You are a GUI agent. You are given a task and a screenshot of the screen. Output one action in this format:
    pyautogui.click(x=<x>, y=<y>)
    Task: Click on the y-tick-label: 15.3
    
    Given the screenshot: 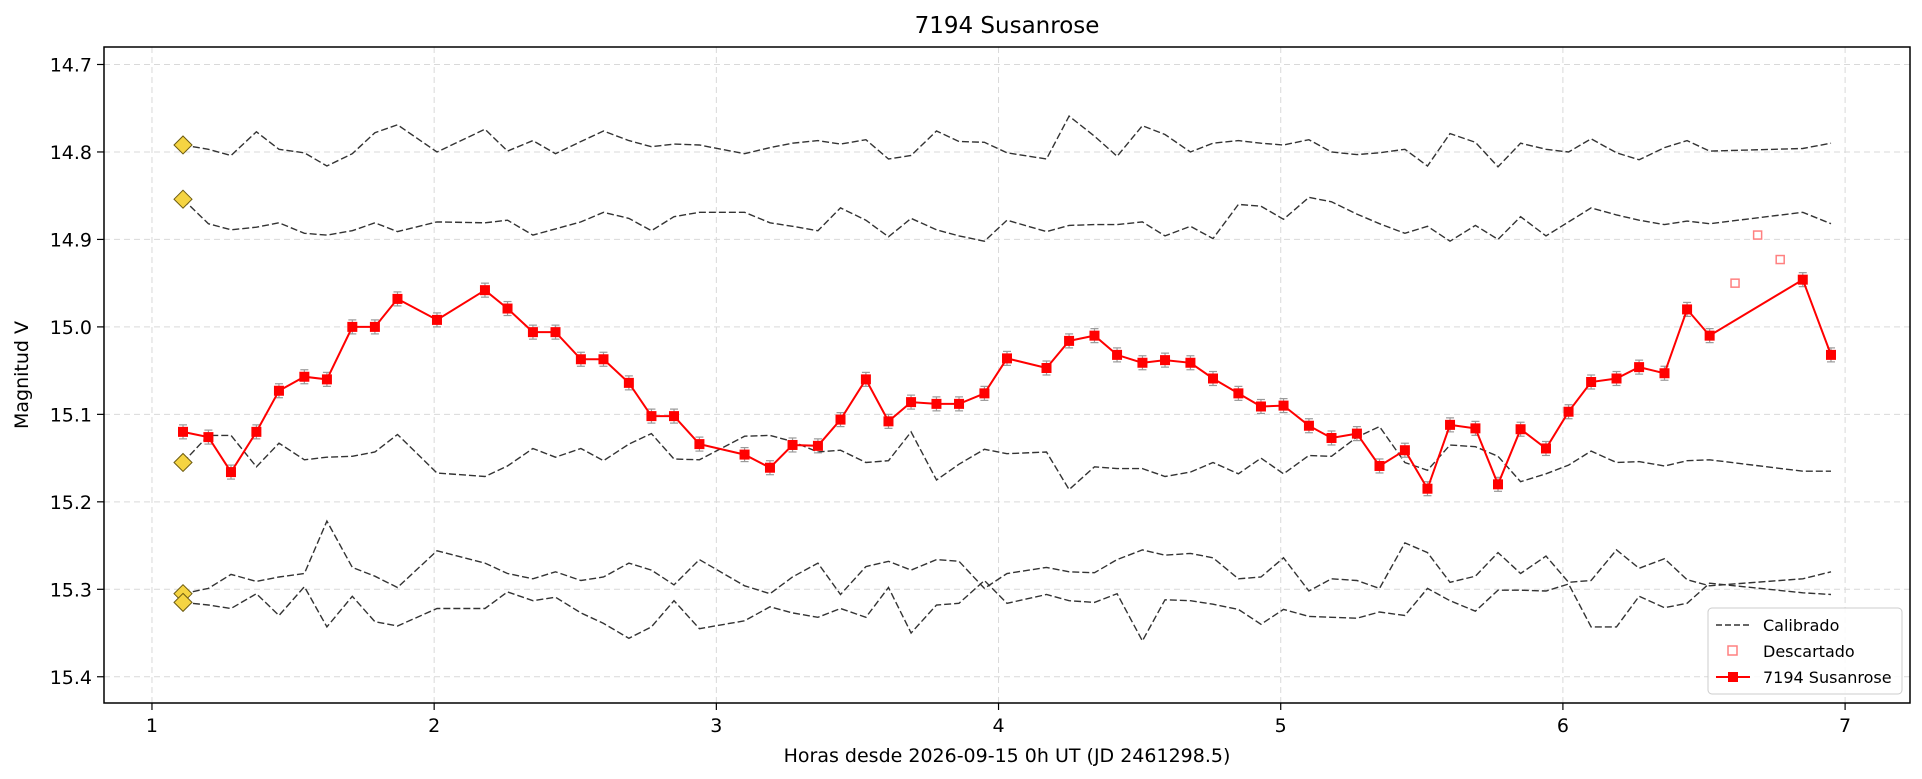 What is the action you would take?
    pyautogui.click(x=71, y=590)
    